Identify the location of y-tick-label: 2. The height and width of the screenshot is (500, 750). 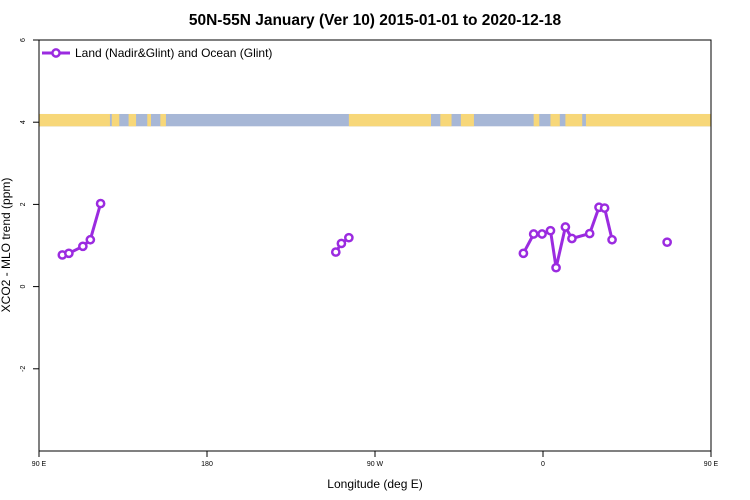
(23, 204).